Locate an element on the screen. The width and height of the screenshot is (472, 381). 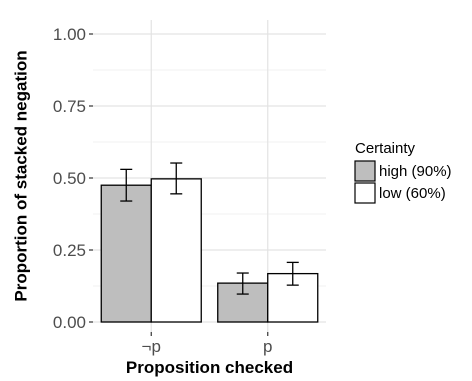
y-tick-label: 0.50 is located at coordinates (69, 178).